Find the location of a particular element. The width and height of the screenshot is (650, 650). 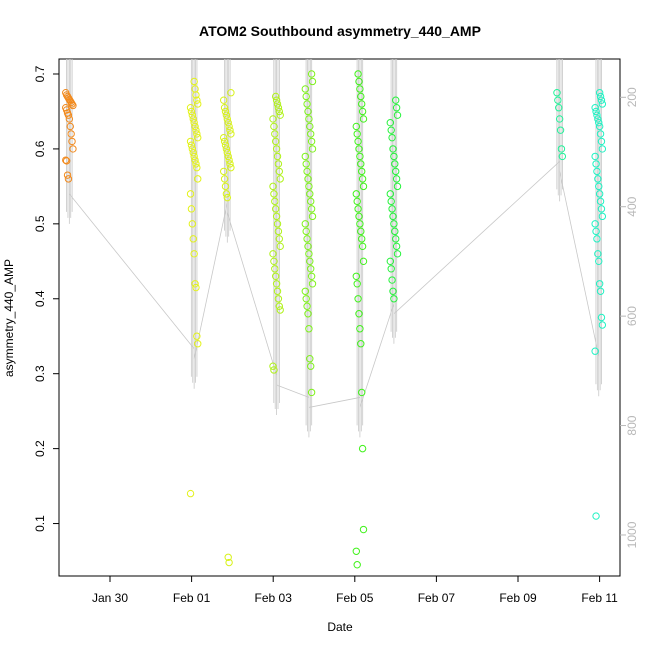

chart-title: ATOM2 Southbound asymmetry_440_AMP is located at coordinates (340, 31).